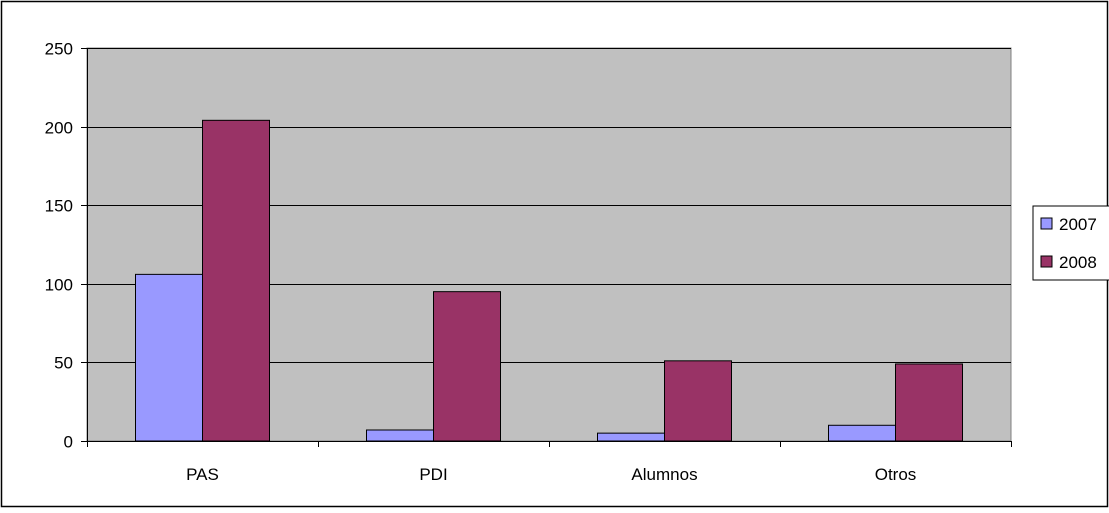 The width and height of the screenshot is (1109, 513). Describe the element at coordinates (698, 401) in the screenshot. I see `bar-alumnos-2008` at that location.